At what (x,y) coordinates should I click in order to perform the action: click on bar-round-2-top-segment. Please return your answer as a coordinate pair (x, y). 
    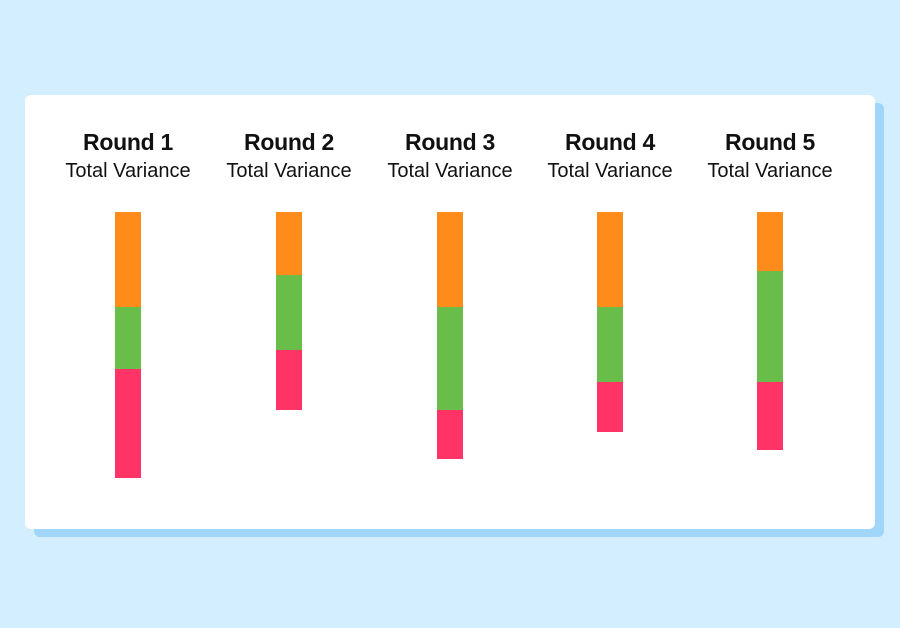
    Looking at the image, I should click on (289, 243).